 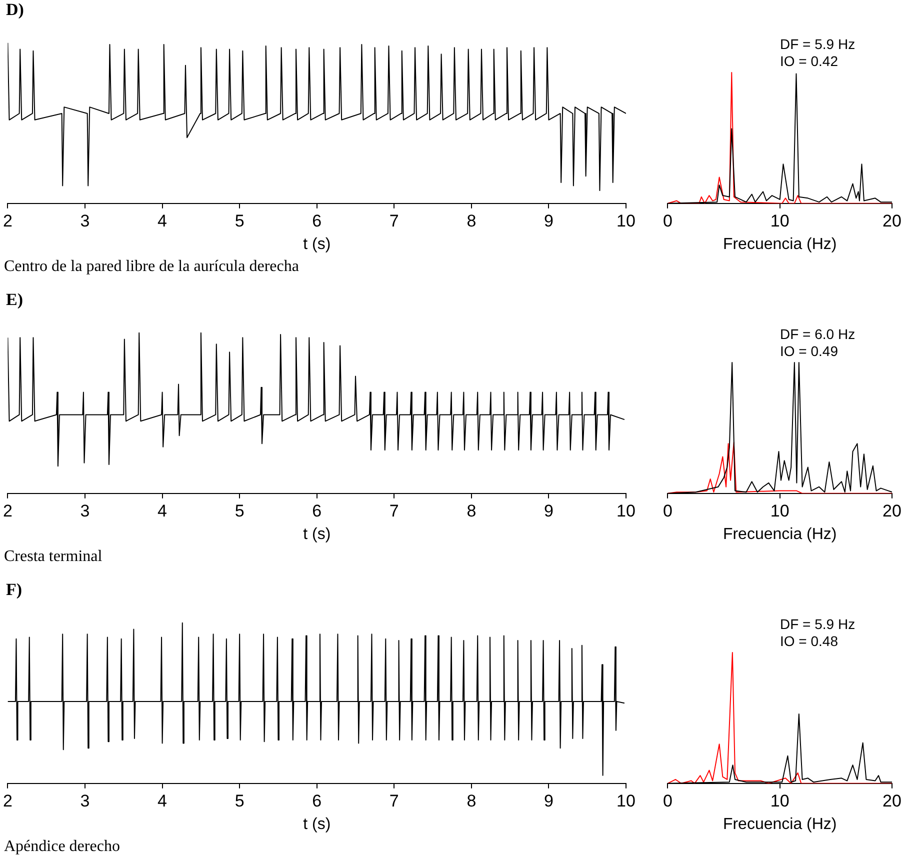 I want to click on text: Centro de la pared libre de la aurícula derecha, so click(x=151, y=267).